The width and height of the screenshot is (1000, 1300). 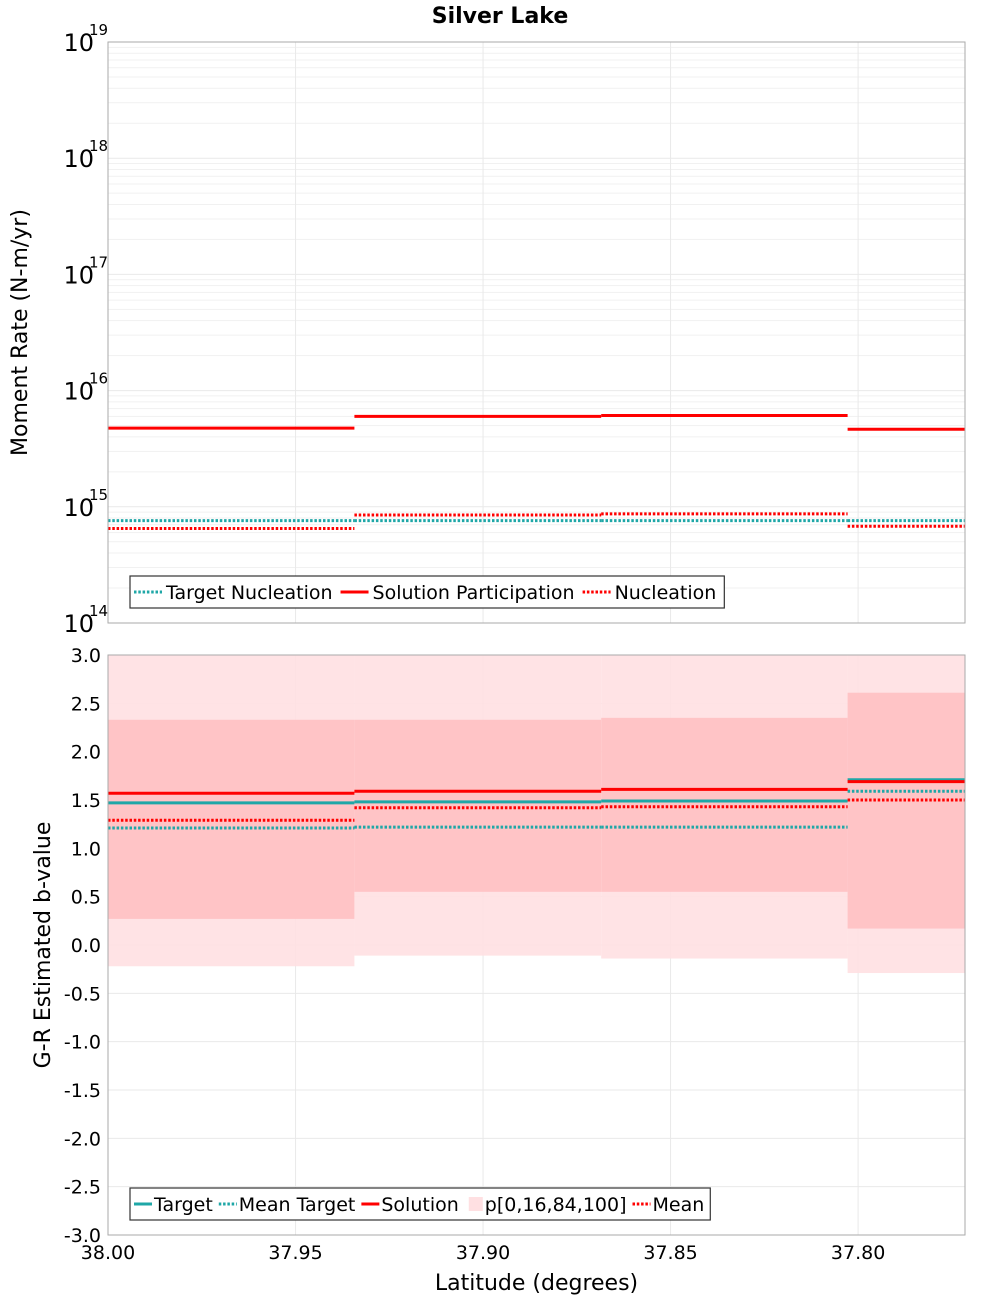 What do you see at coordinates (82, 1091) in the screenshot?
I see `y-tick-label: -1.5` at bounding box center [82, 1091].